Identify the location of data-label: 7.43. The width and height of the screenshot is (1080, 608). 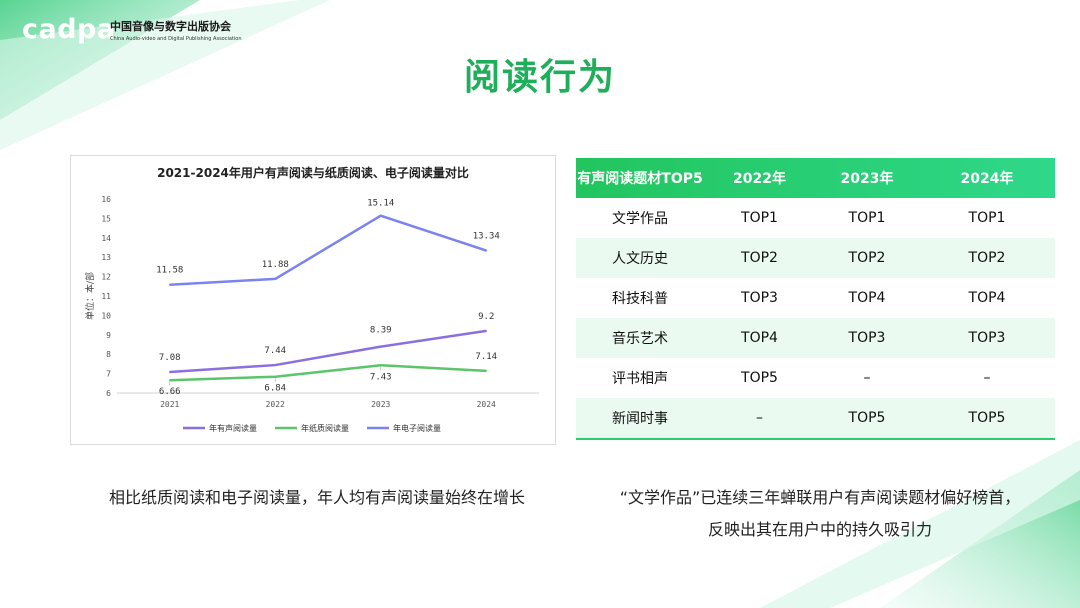
(381, 377).